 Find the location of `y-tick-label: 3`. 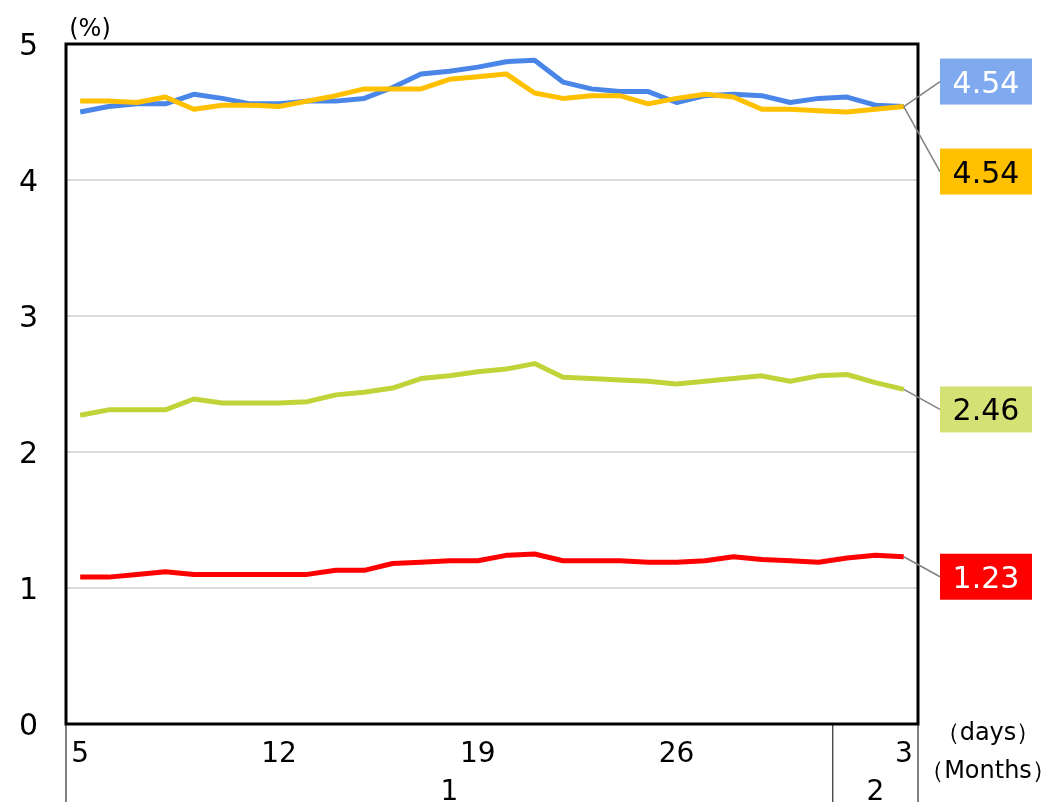

y-tick-label: 3 is located at coordinates (28, 316).